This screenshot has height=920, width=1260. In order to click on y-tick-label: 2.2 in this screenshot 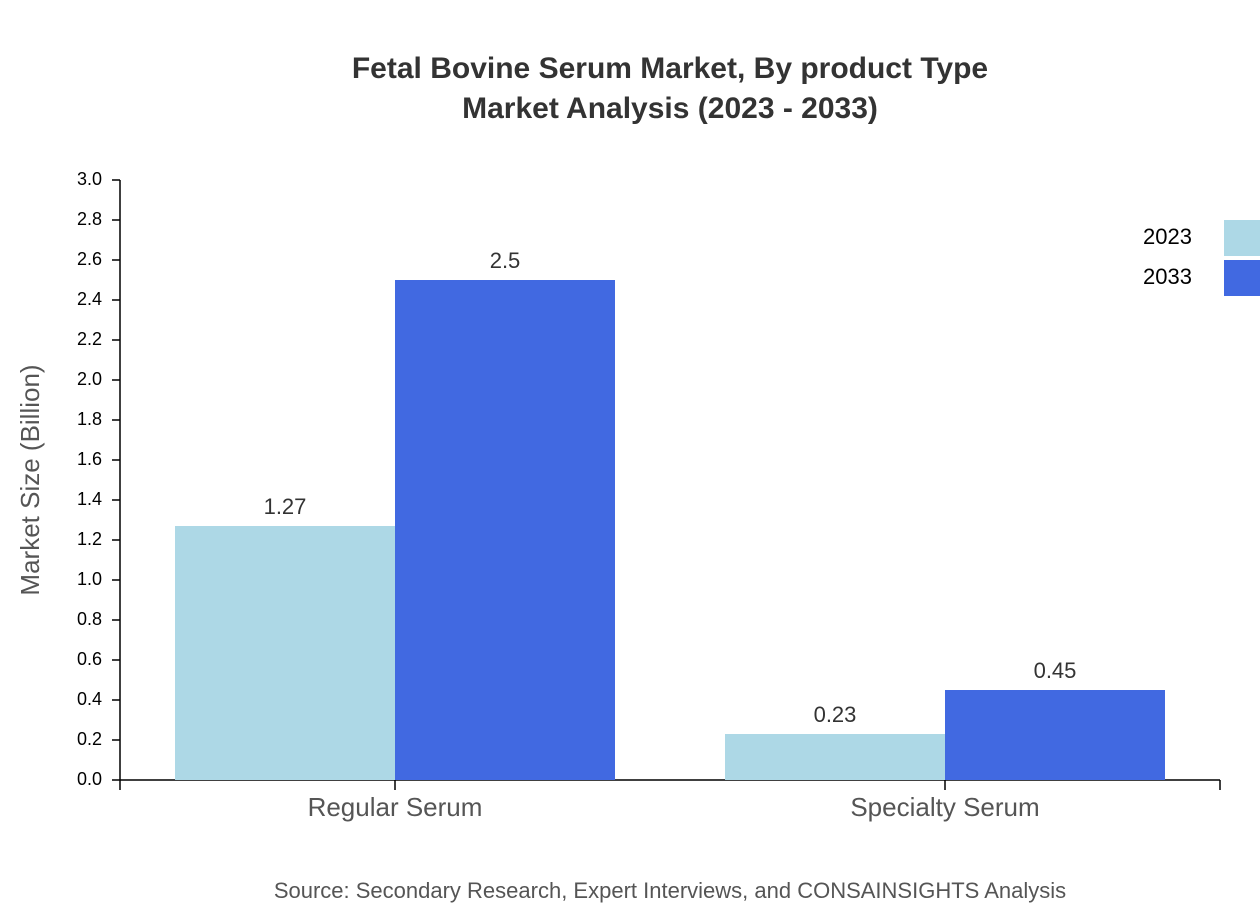, I will do `click(89, 339)`.